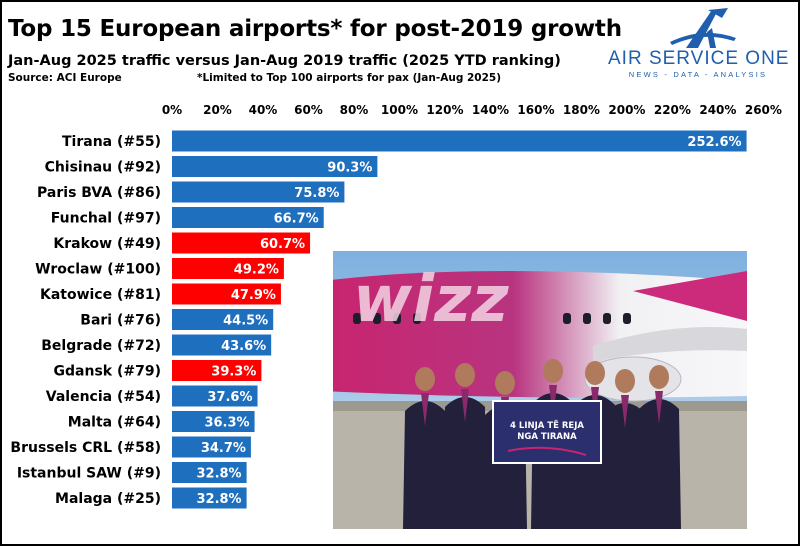 Image resolution: width=800 pixels, height=546 pixels. I want to click on x-tick-label: 260%, so click(763, 110).